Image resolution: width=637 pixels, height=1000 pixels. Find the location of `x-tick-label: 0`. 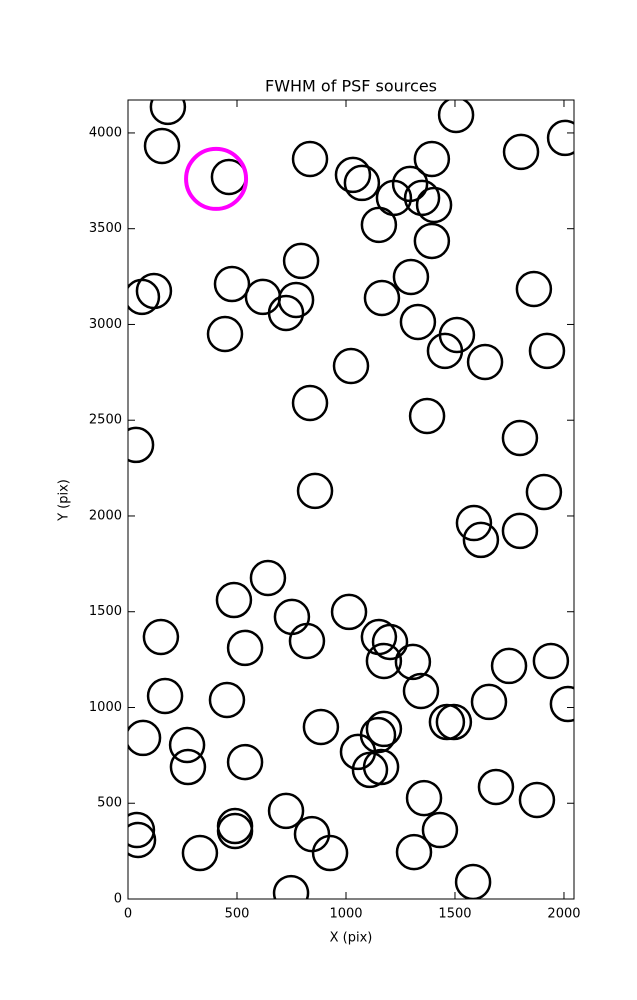

x-tick-label: 0 is located at coordinates (128, 914).